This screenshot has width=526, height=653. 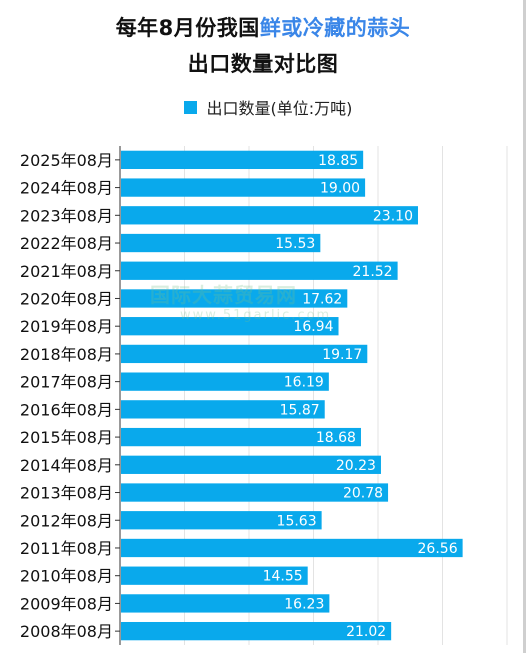 What do you see at coordinates (66, 465) in the screenshot?
I see `category-label: 2014年08月` at bounding box center [66, 465].